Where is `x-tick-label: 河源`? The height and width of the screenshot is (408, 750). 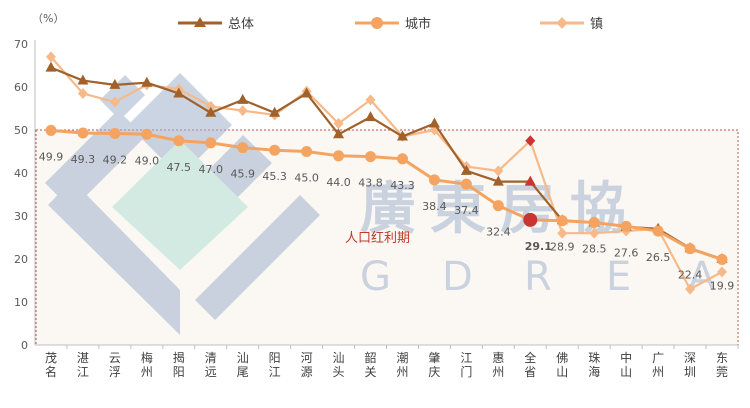 x-tick-label: 河源 is located at coordinates (307, 365).